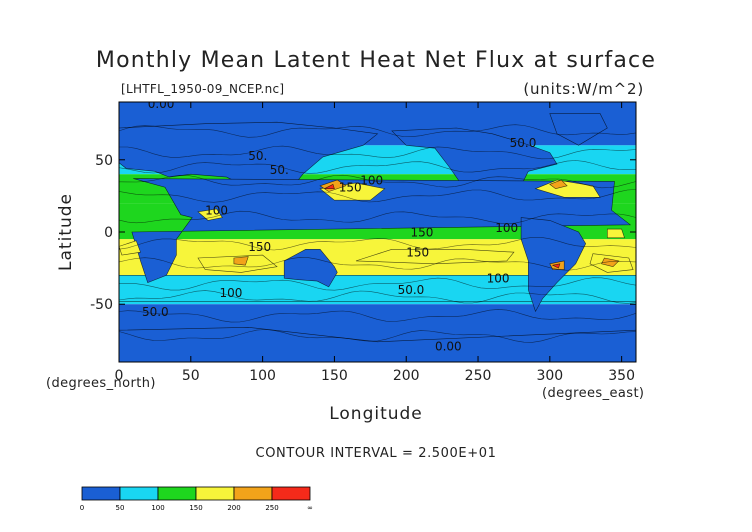 This screenshot has width=752, height=532. What do you see at coordinates (66, 232) in the screenshot?
I see `y-axis-label: Latitude` at bounding box center [66, 232].